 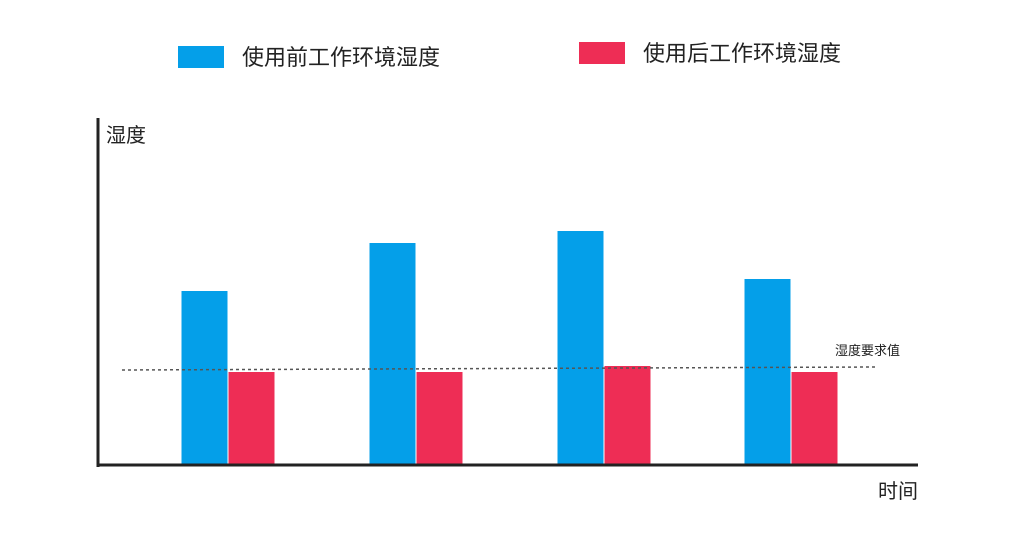 What do you see at coordinates (509, 56) in the screenshot?
I see `legend: 使用前工作环境湿度 使用后工作环境湿度` at bounding box center [509, 56].